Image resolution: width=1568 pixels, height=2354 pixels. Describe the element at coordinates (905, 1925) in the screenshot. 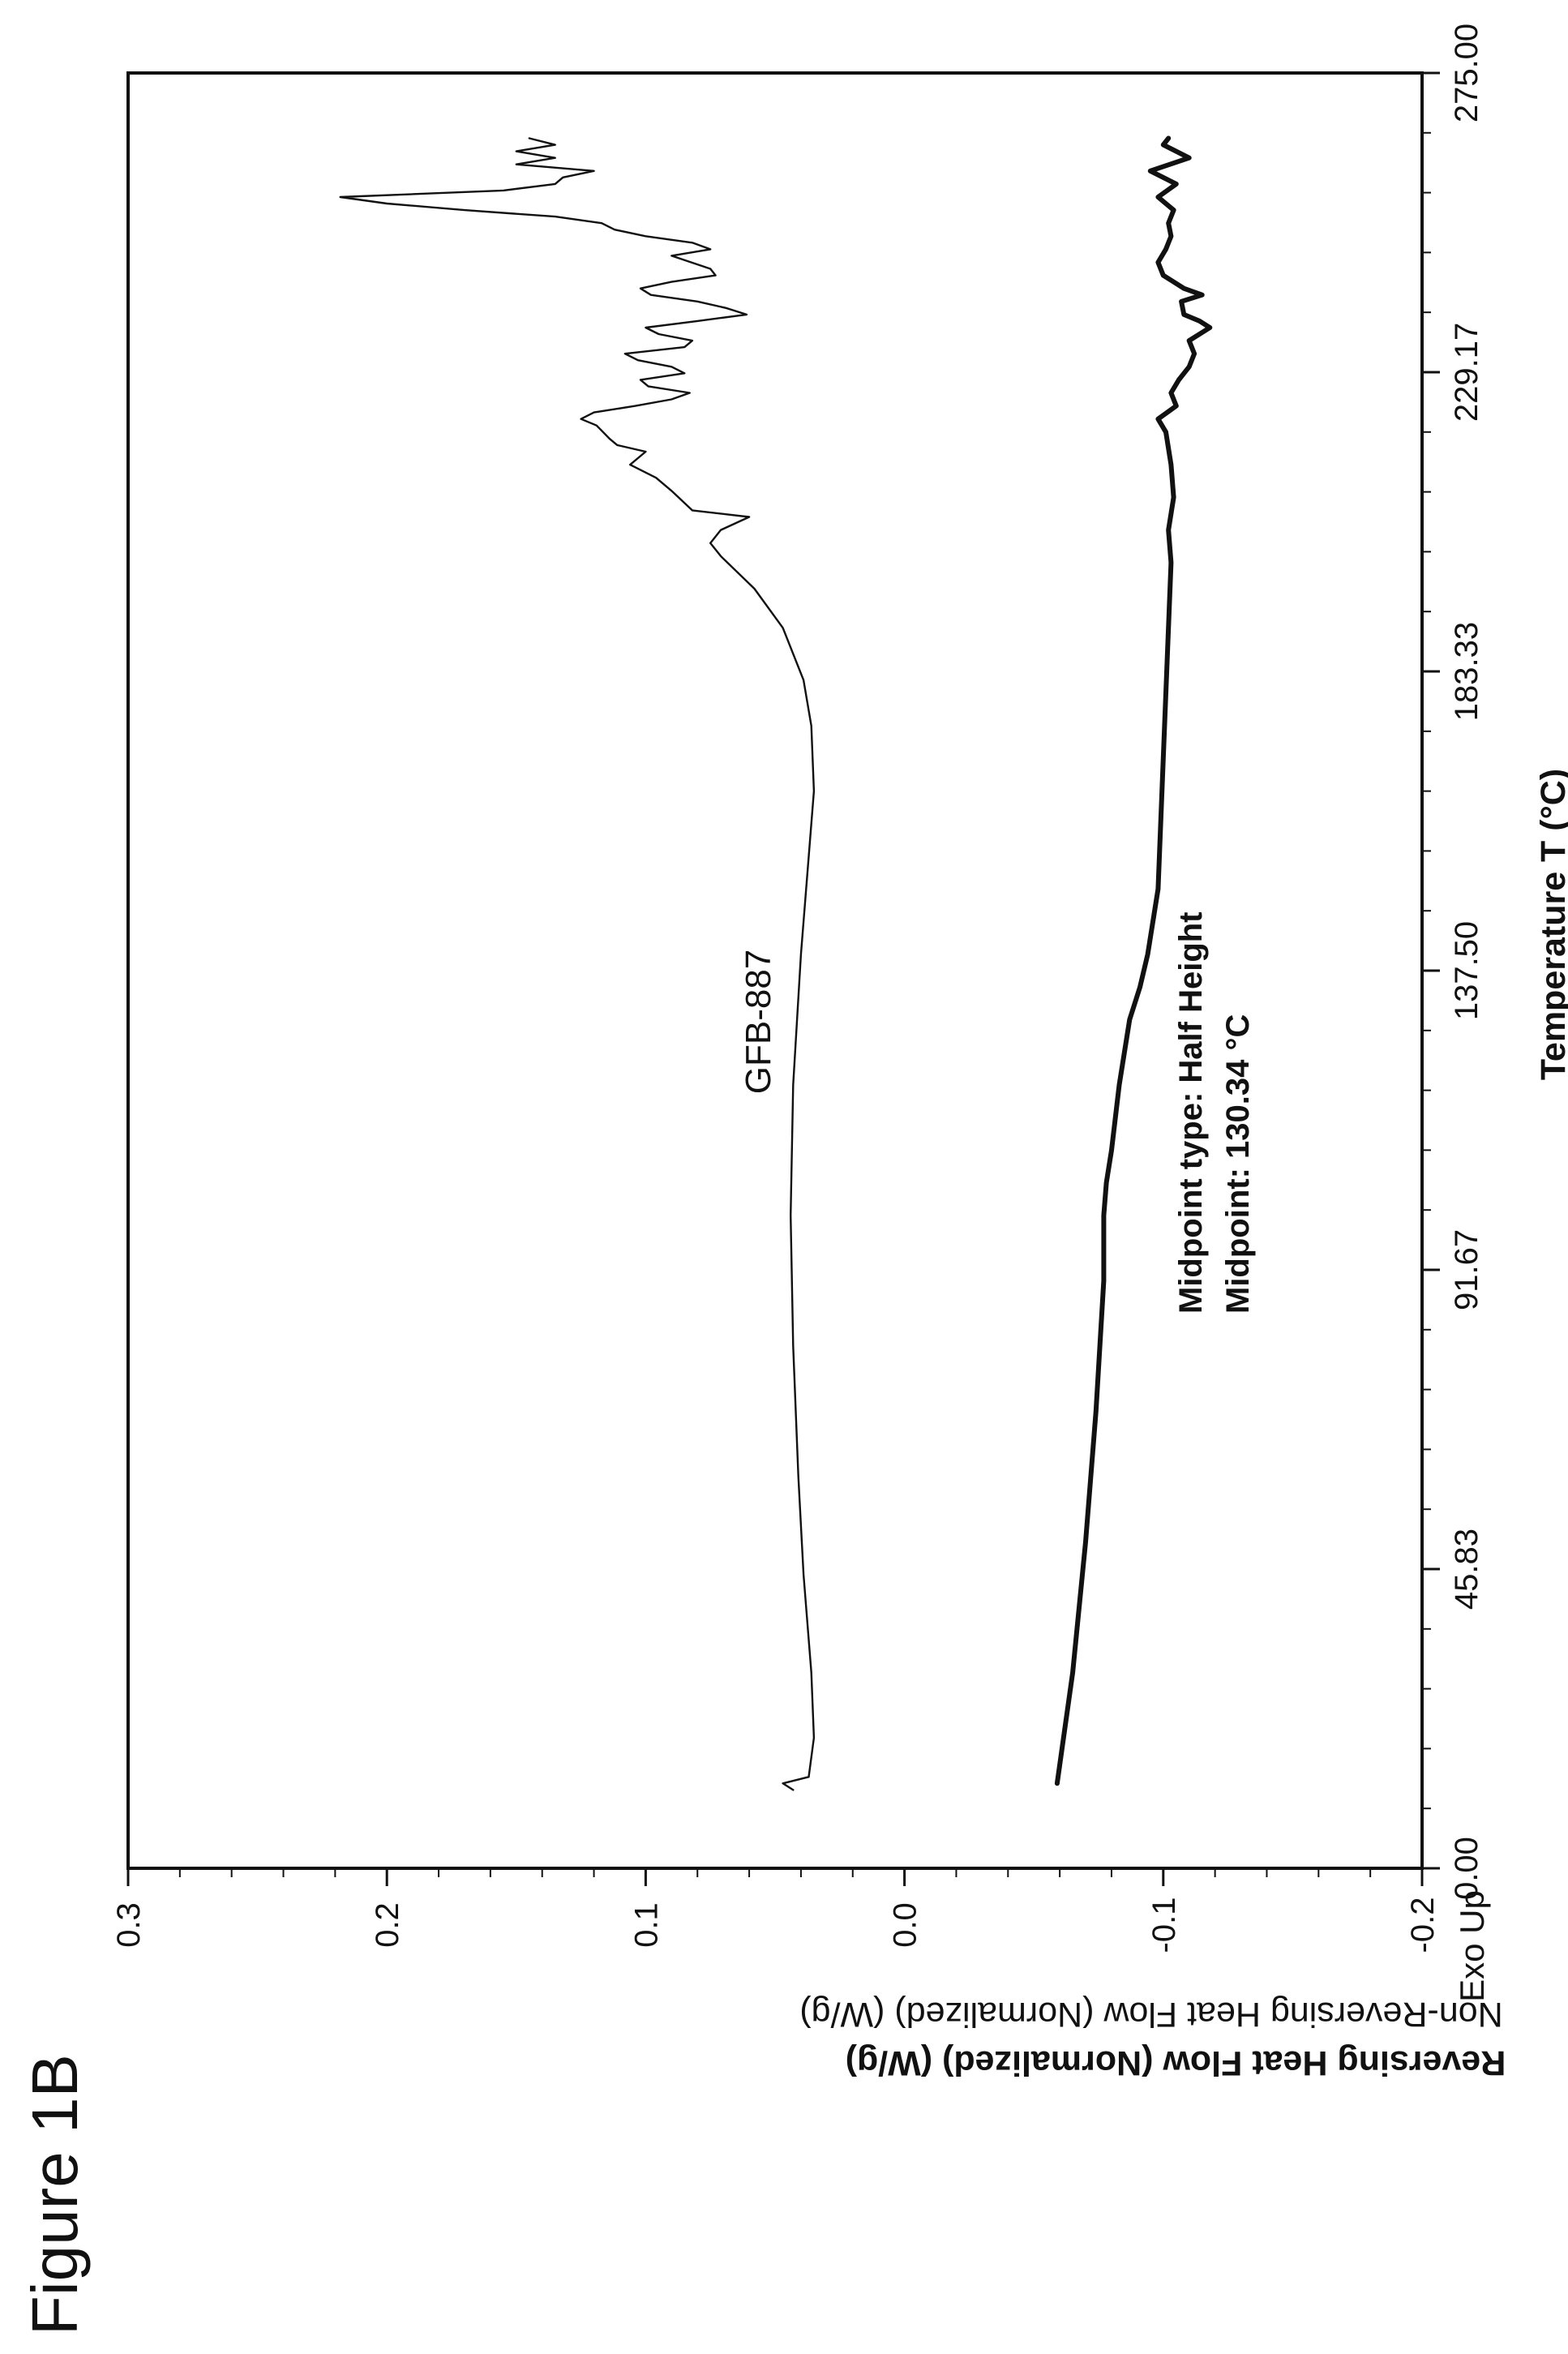

I see `y-tick-label: 0.0` at that location.